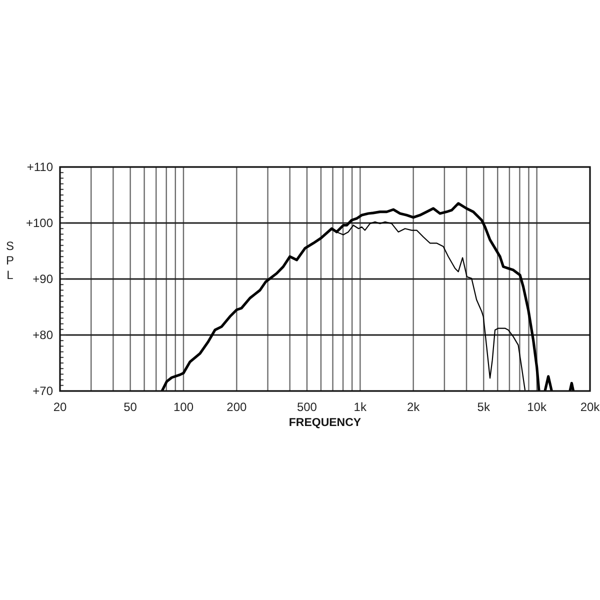  I want to click on y-tick-label: +90, so click(43, 279).